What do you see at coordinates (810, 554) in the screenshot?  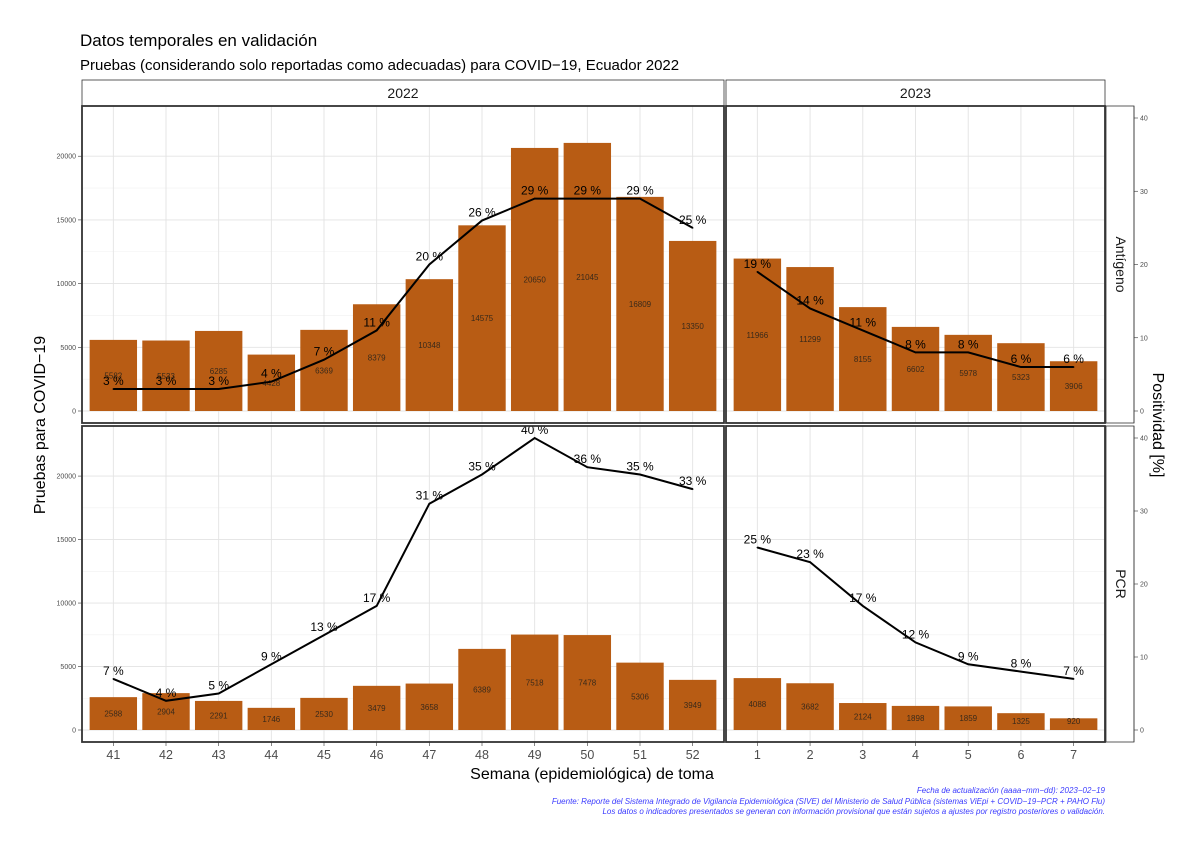 I see `positivity-label: 23 %` at bounding box center [810, 554].